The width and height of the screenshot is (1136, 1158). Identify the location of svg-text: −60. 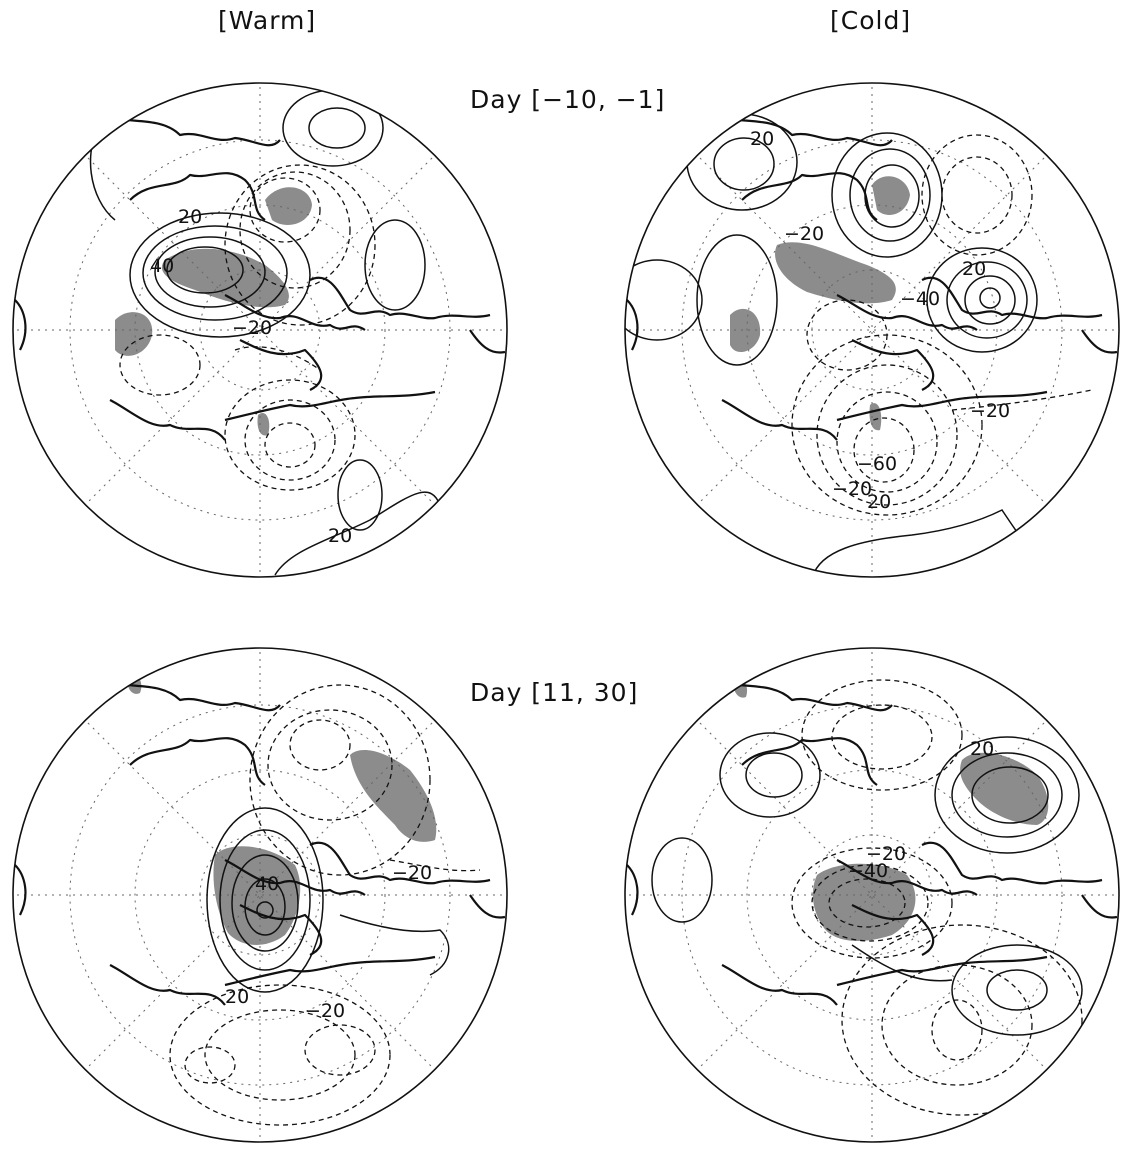
(877, 464).